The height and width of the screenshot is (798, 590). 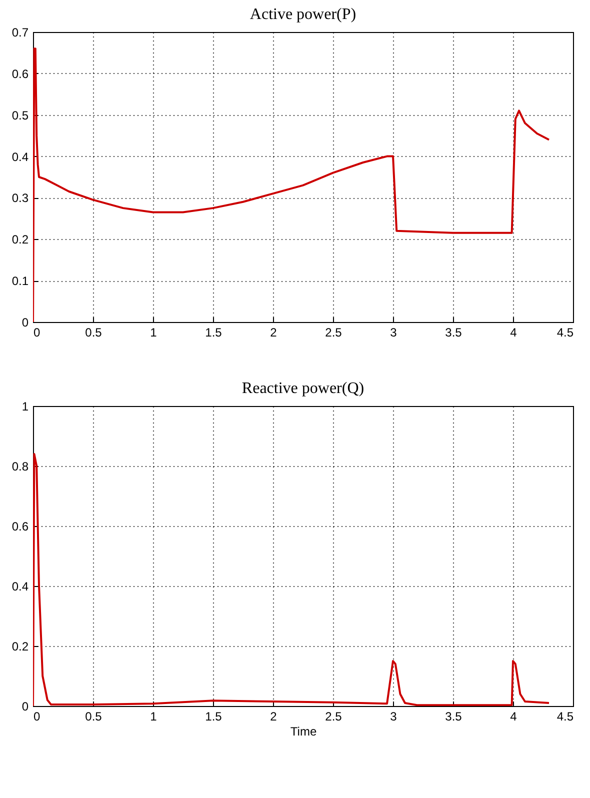 What do you see at coordinates (20, 198) in the screenshot?
I see `y-tick-label: 0.3` at bounding box center [20, 198].